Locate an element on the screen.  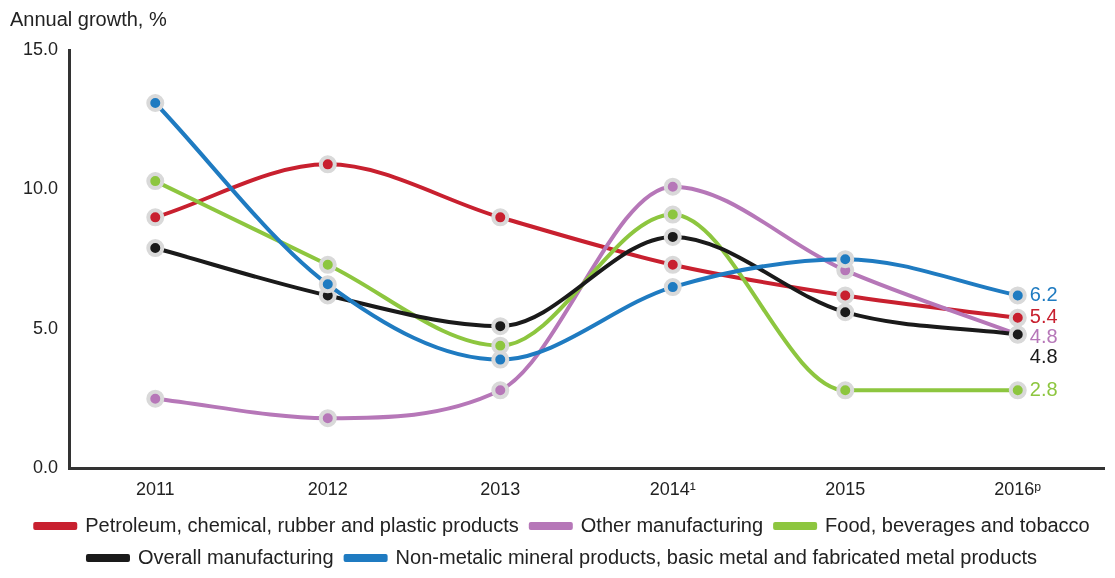
data-label: 2.8 is located at coordinates (1043, 388).